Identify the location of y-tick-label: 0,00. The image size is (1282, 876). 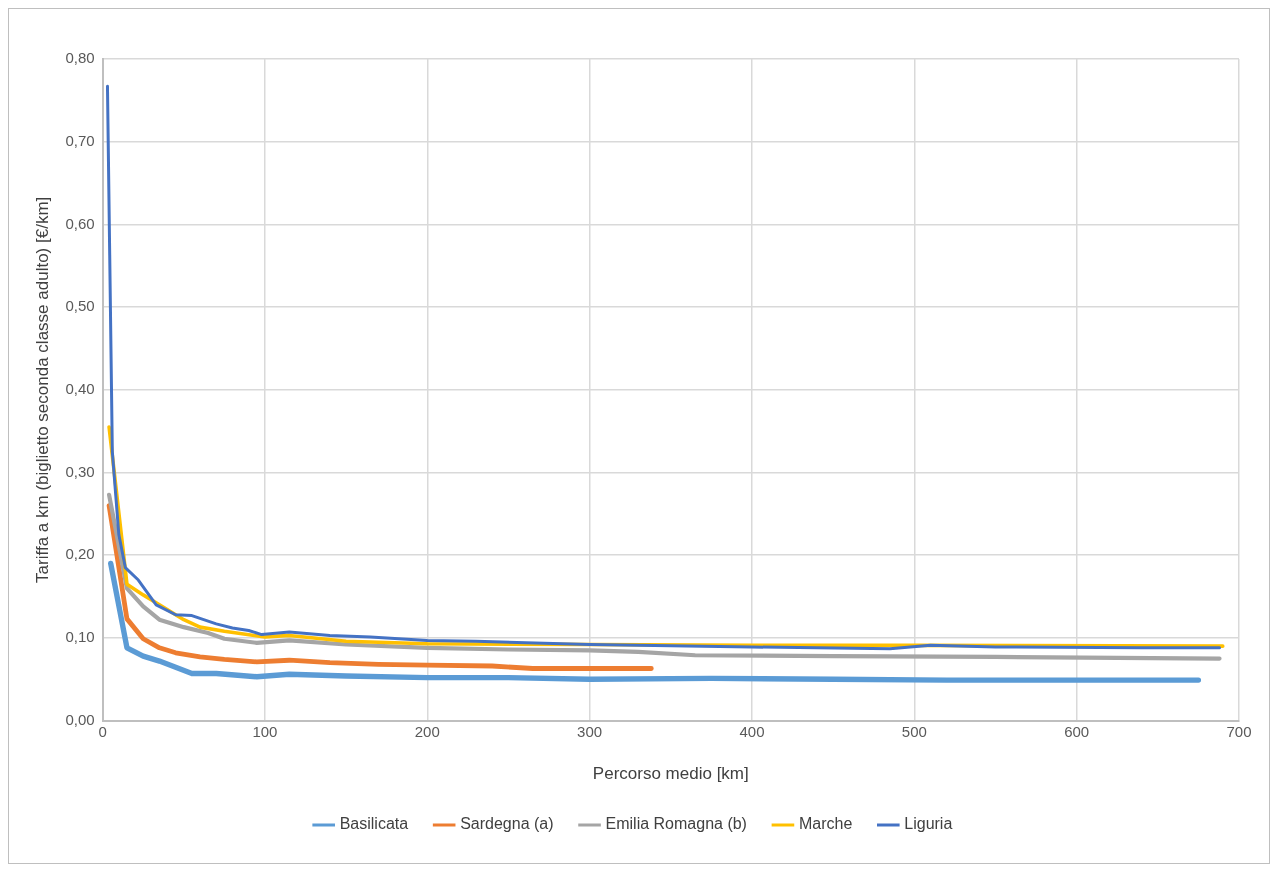
(80, 719).